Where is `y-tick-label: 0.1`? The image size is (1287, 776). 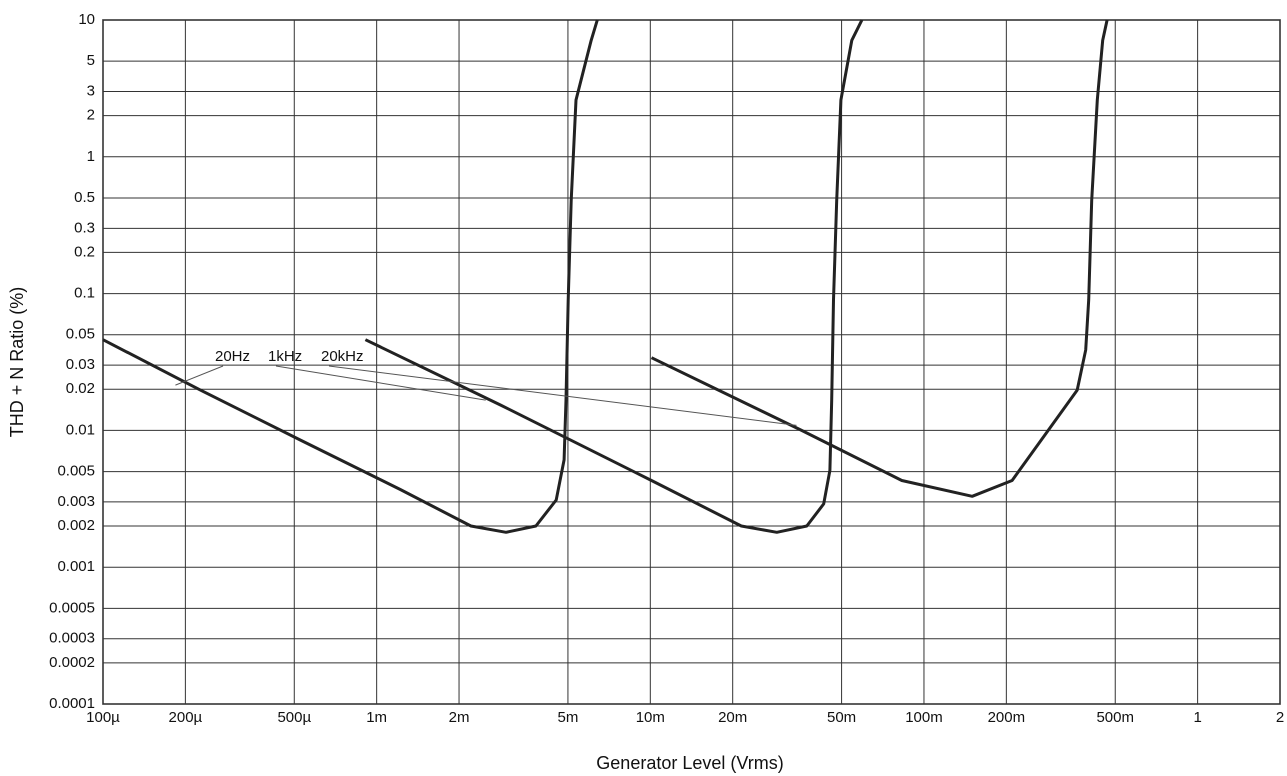
y-tick-label: 0.1 is located at coordinates (84, 293).